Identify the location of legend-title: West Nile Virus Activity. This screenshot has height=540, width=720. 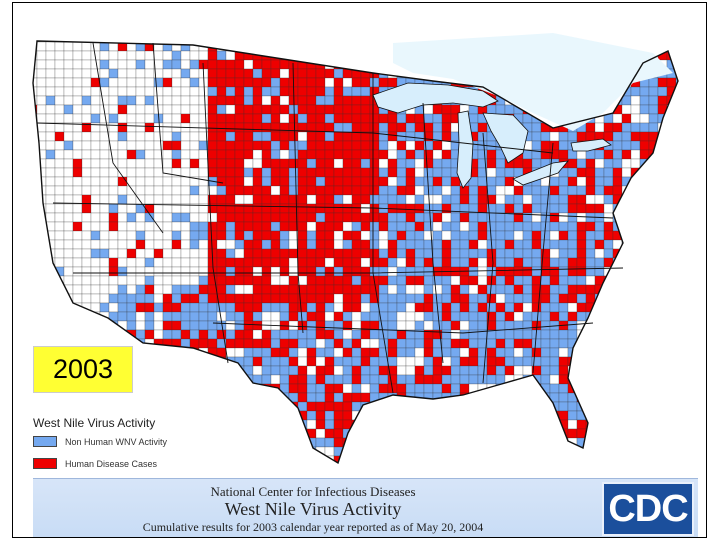
(94, 423).